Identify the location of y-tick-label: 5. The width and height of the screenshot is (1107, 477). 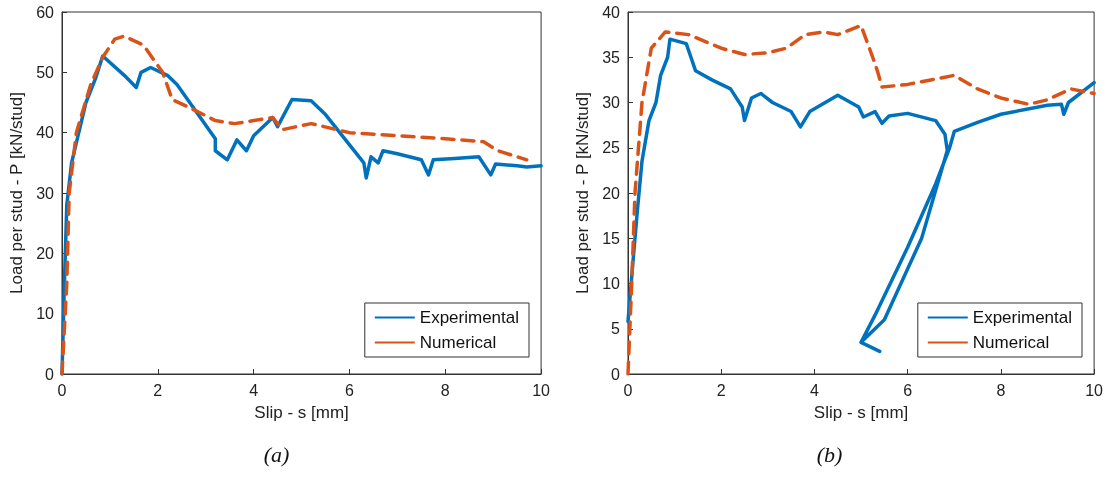
(616, 329).